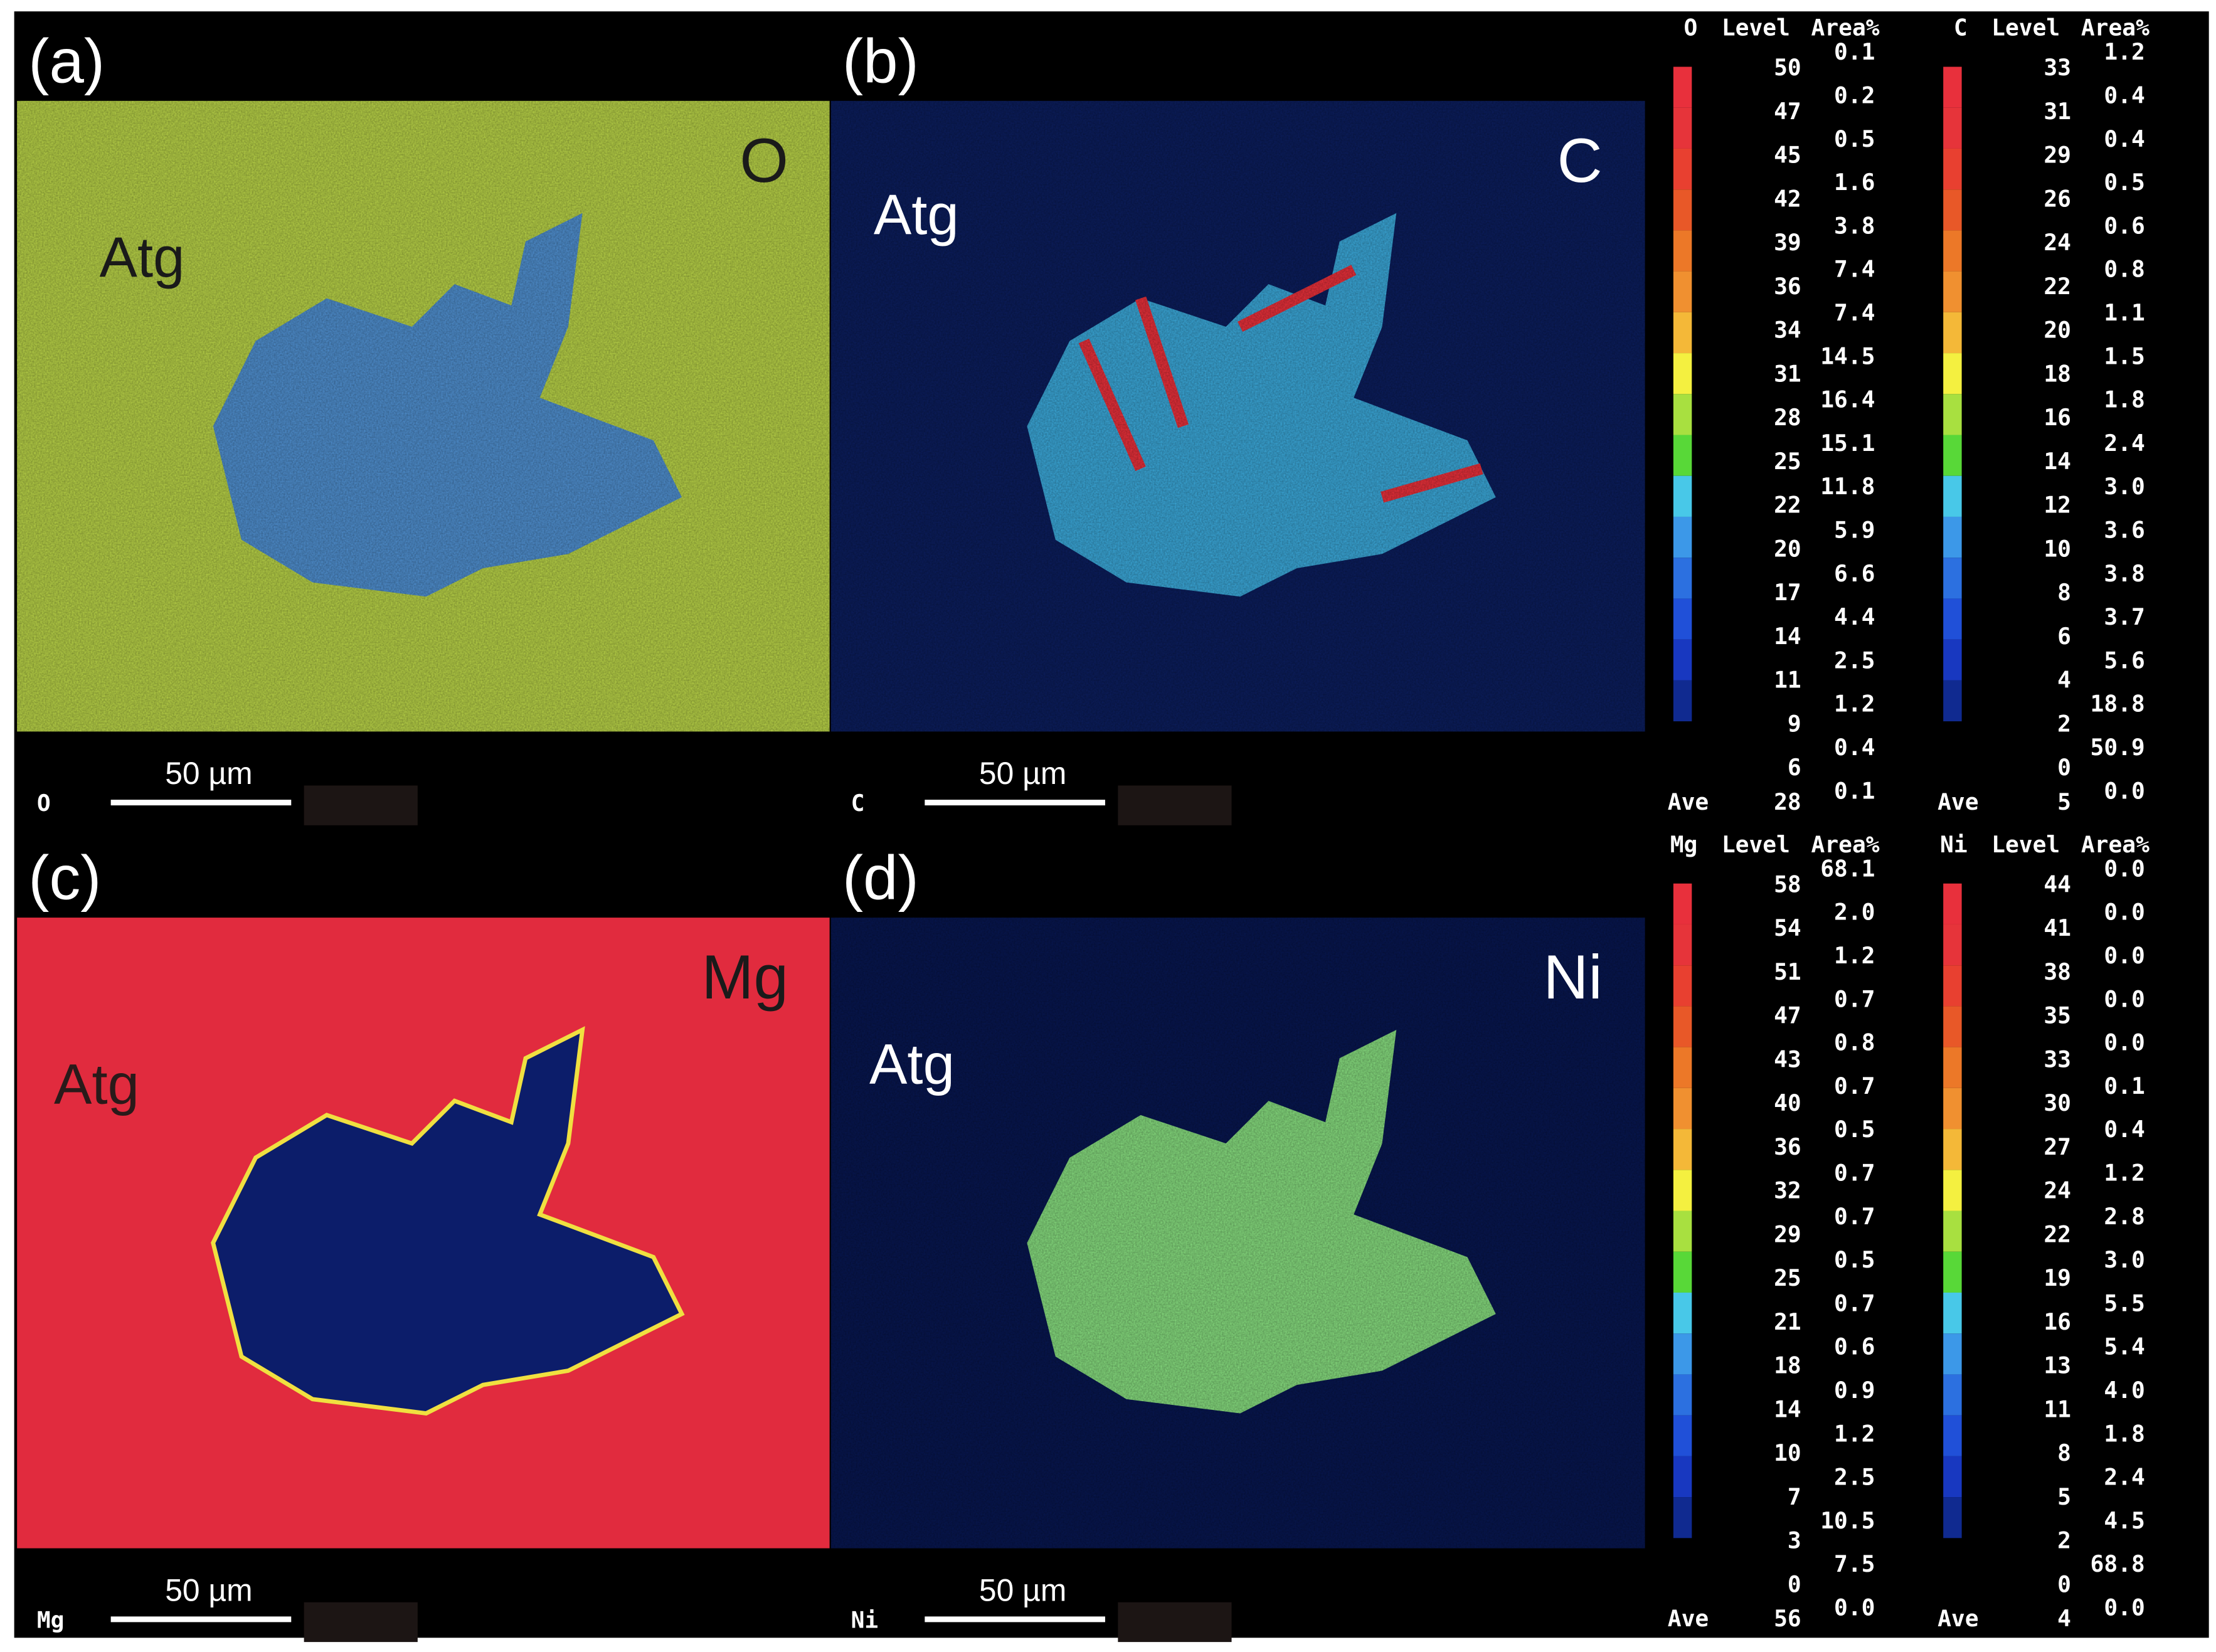 This screenshot has height=1652, width=2216. I want to click on legend-area: 5.9, so click(1854, 529).